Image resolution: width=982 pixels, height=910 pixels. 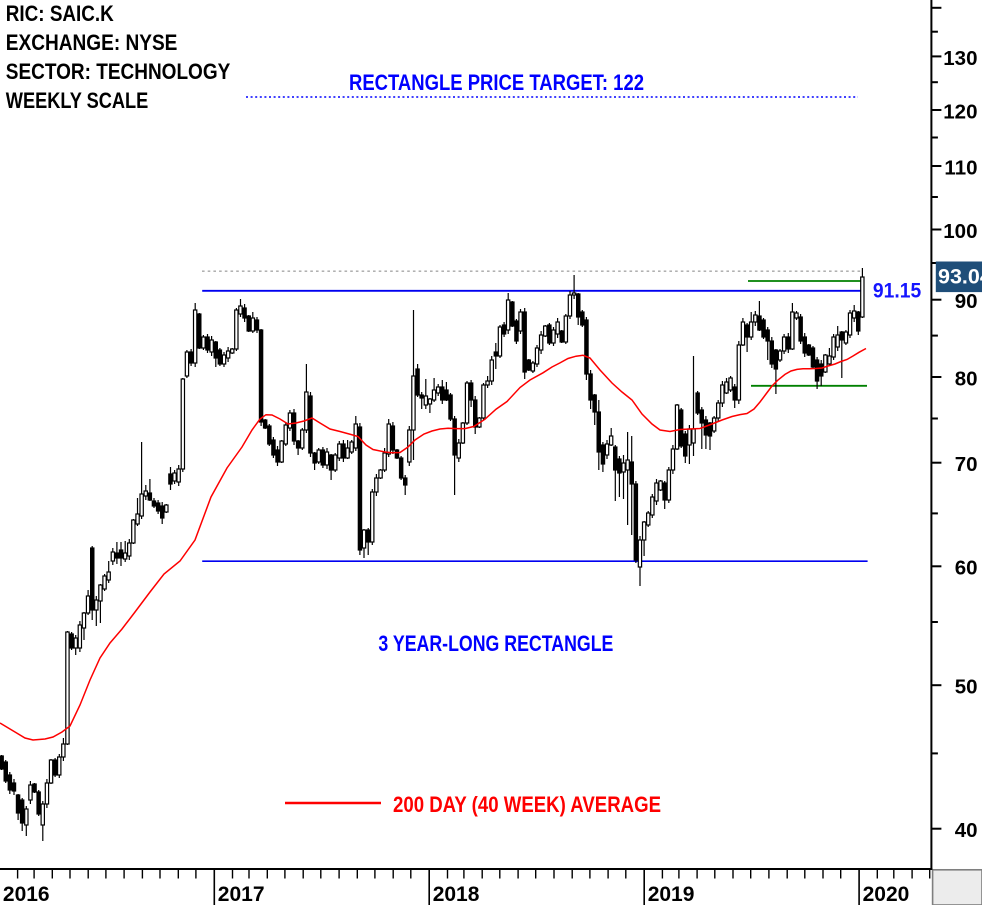 What do you see at coordinates (495, 643) in the screenshot?
I see `svg-text: 3 YEAR-LONG RECTANGLE` at bounding box center [495, 643].